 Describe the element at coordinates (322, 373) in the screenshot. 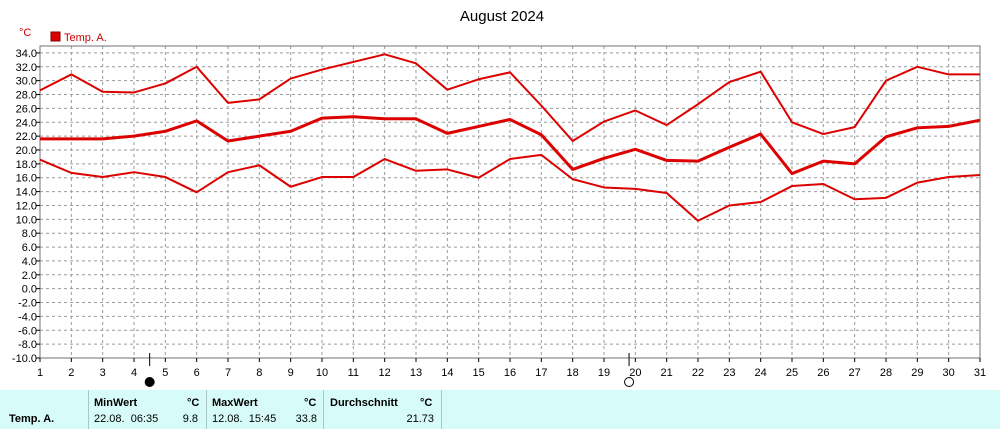

I see `x-tick-label: 10` at that location.